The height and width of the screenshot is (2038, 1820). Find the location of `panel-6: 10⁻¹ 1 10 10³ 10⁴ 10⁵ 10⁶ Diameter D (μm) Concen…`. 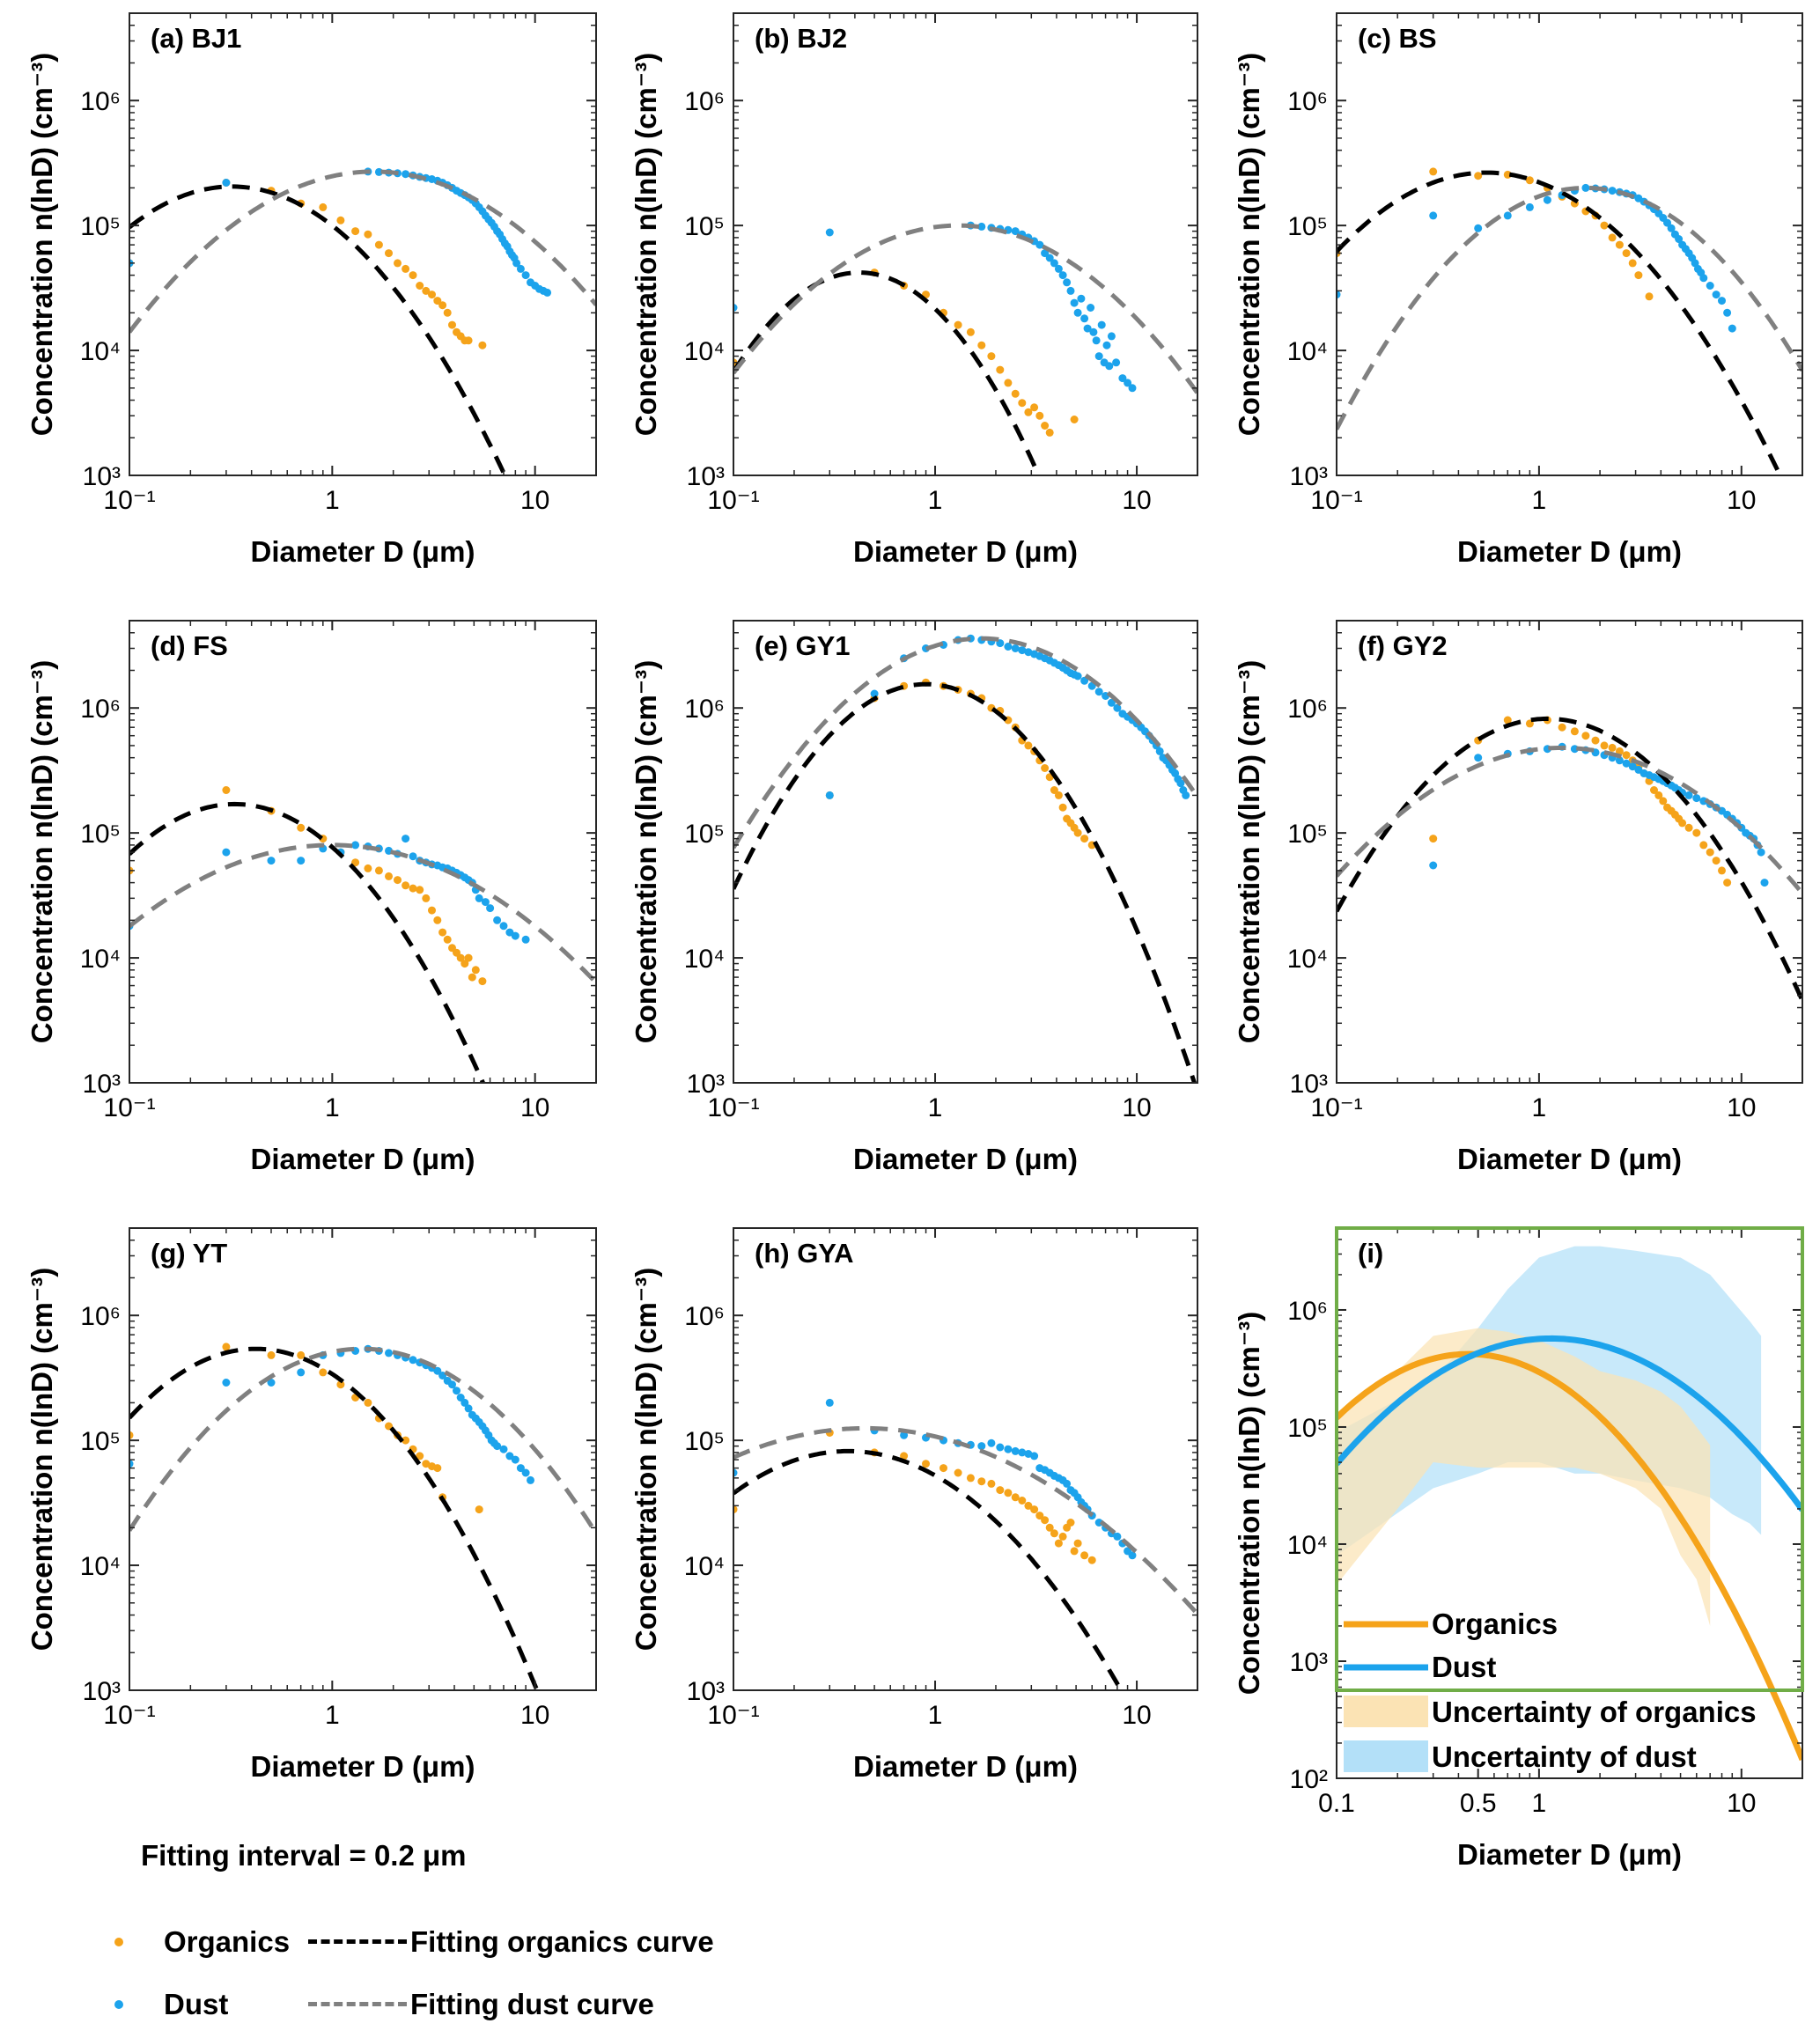

panel-6: 10⁻¹ 1 10 10³ 10⁴ 10⁵ 10⁶ Diameter D (μm) Concen… is located at coordinates (1518, 897).